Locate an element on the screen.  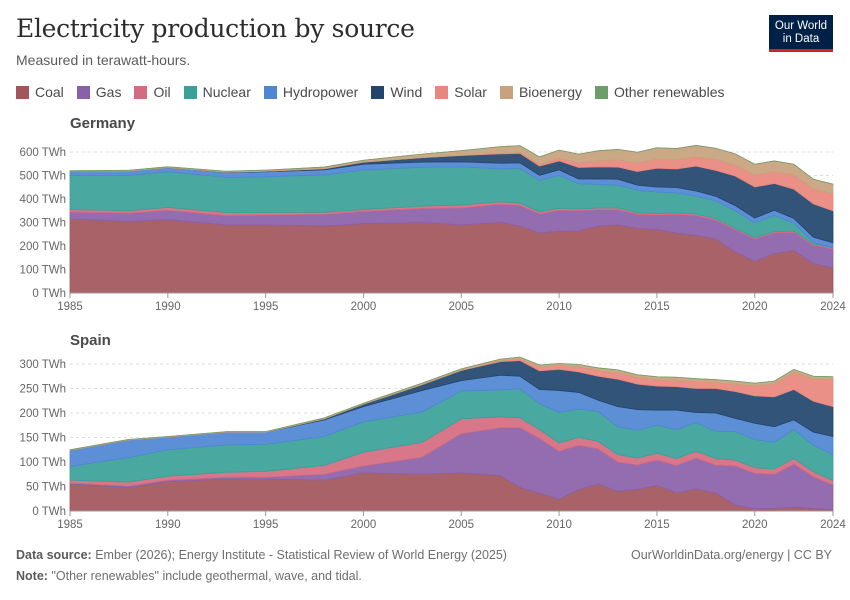
y-tick-label: 250 TWh is located at coordinates (43, 390).